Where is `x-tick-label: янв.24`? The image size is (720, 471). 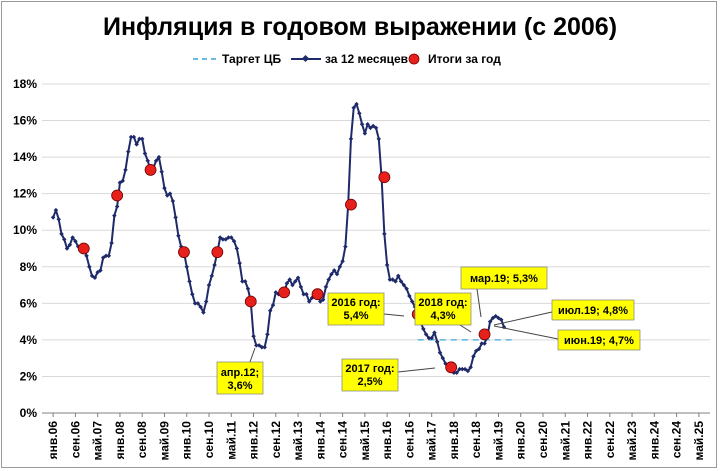 x-tick-label: янв.24 is located at coordinates (654, 440).